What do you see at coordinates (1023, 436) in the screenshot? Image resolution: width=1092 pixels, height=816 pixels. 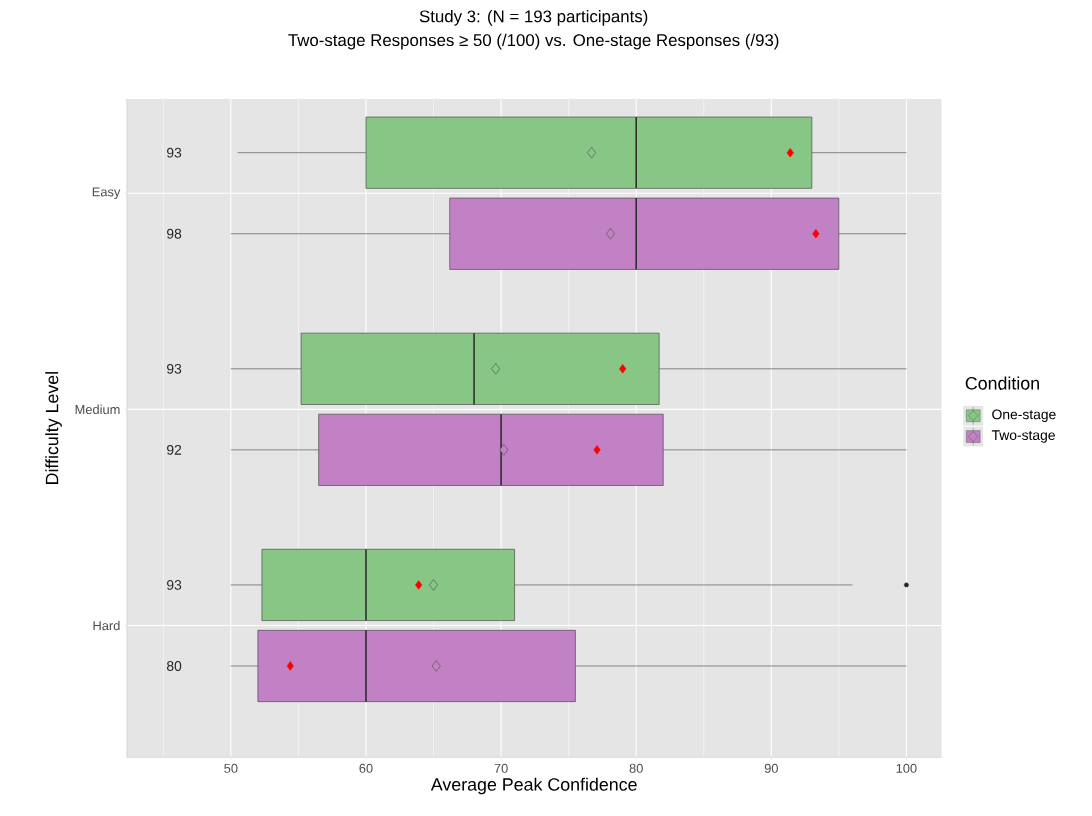 I see `legend-label: Two-stage` at bounding box center [1023, 436].